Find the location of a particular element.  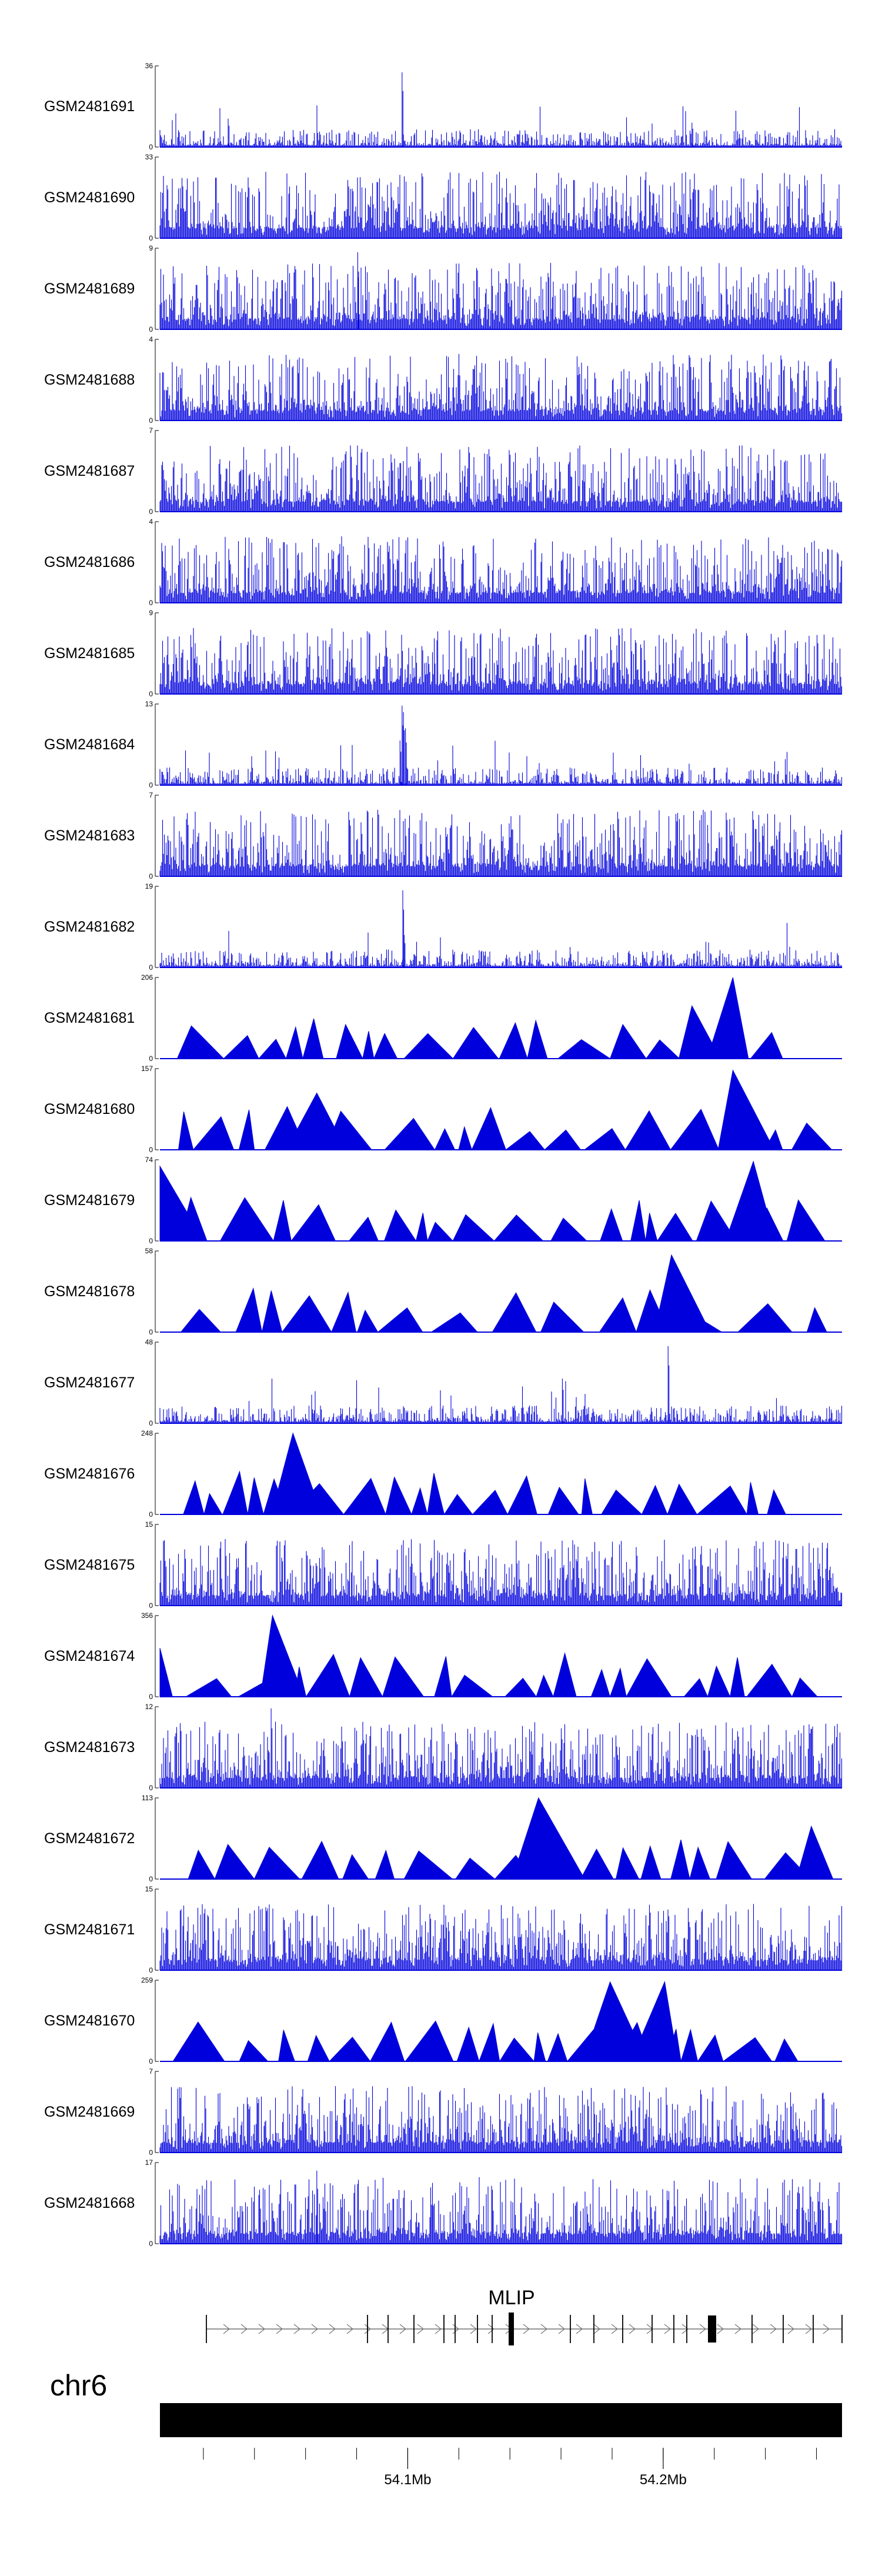

track-7: GSM2481684 13 0 is located at coordinates (443, 744).